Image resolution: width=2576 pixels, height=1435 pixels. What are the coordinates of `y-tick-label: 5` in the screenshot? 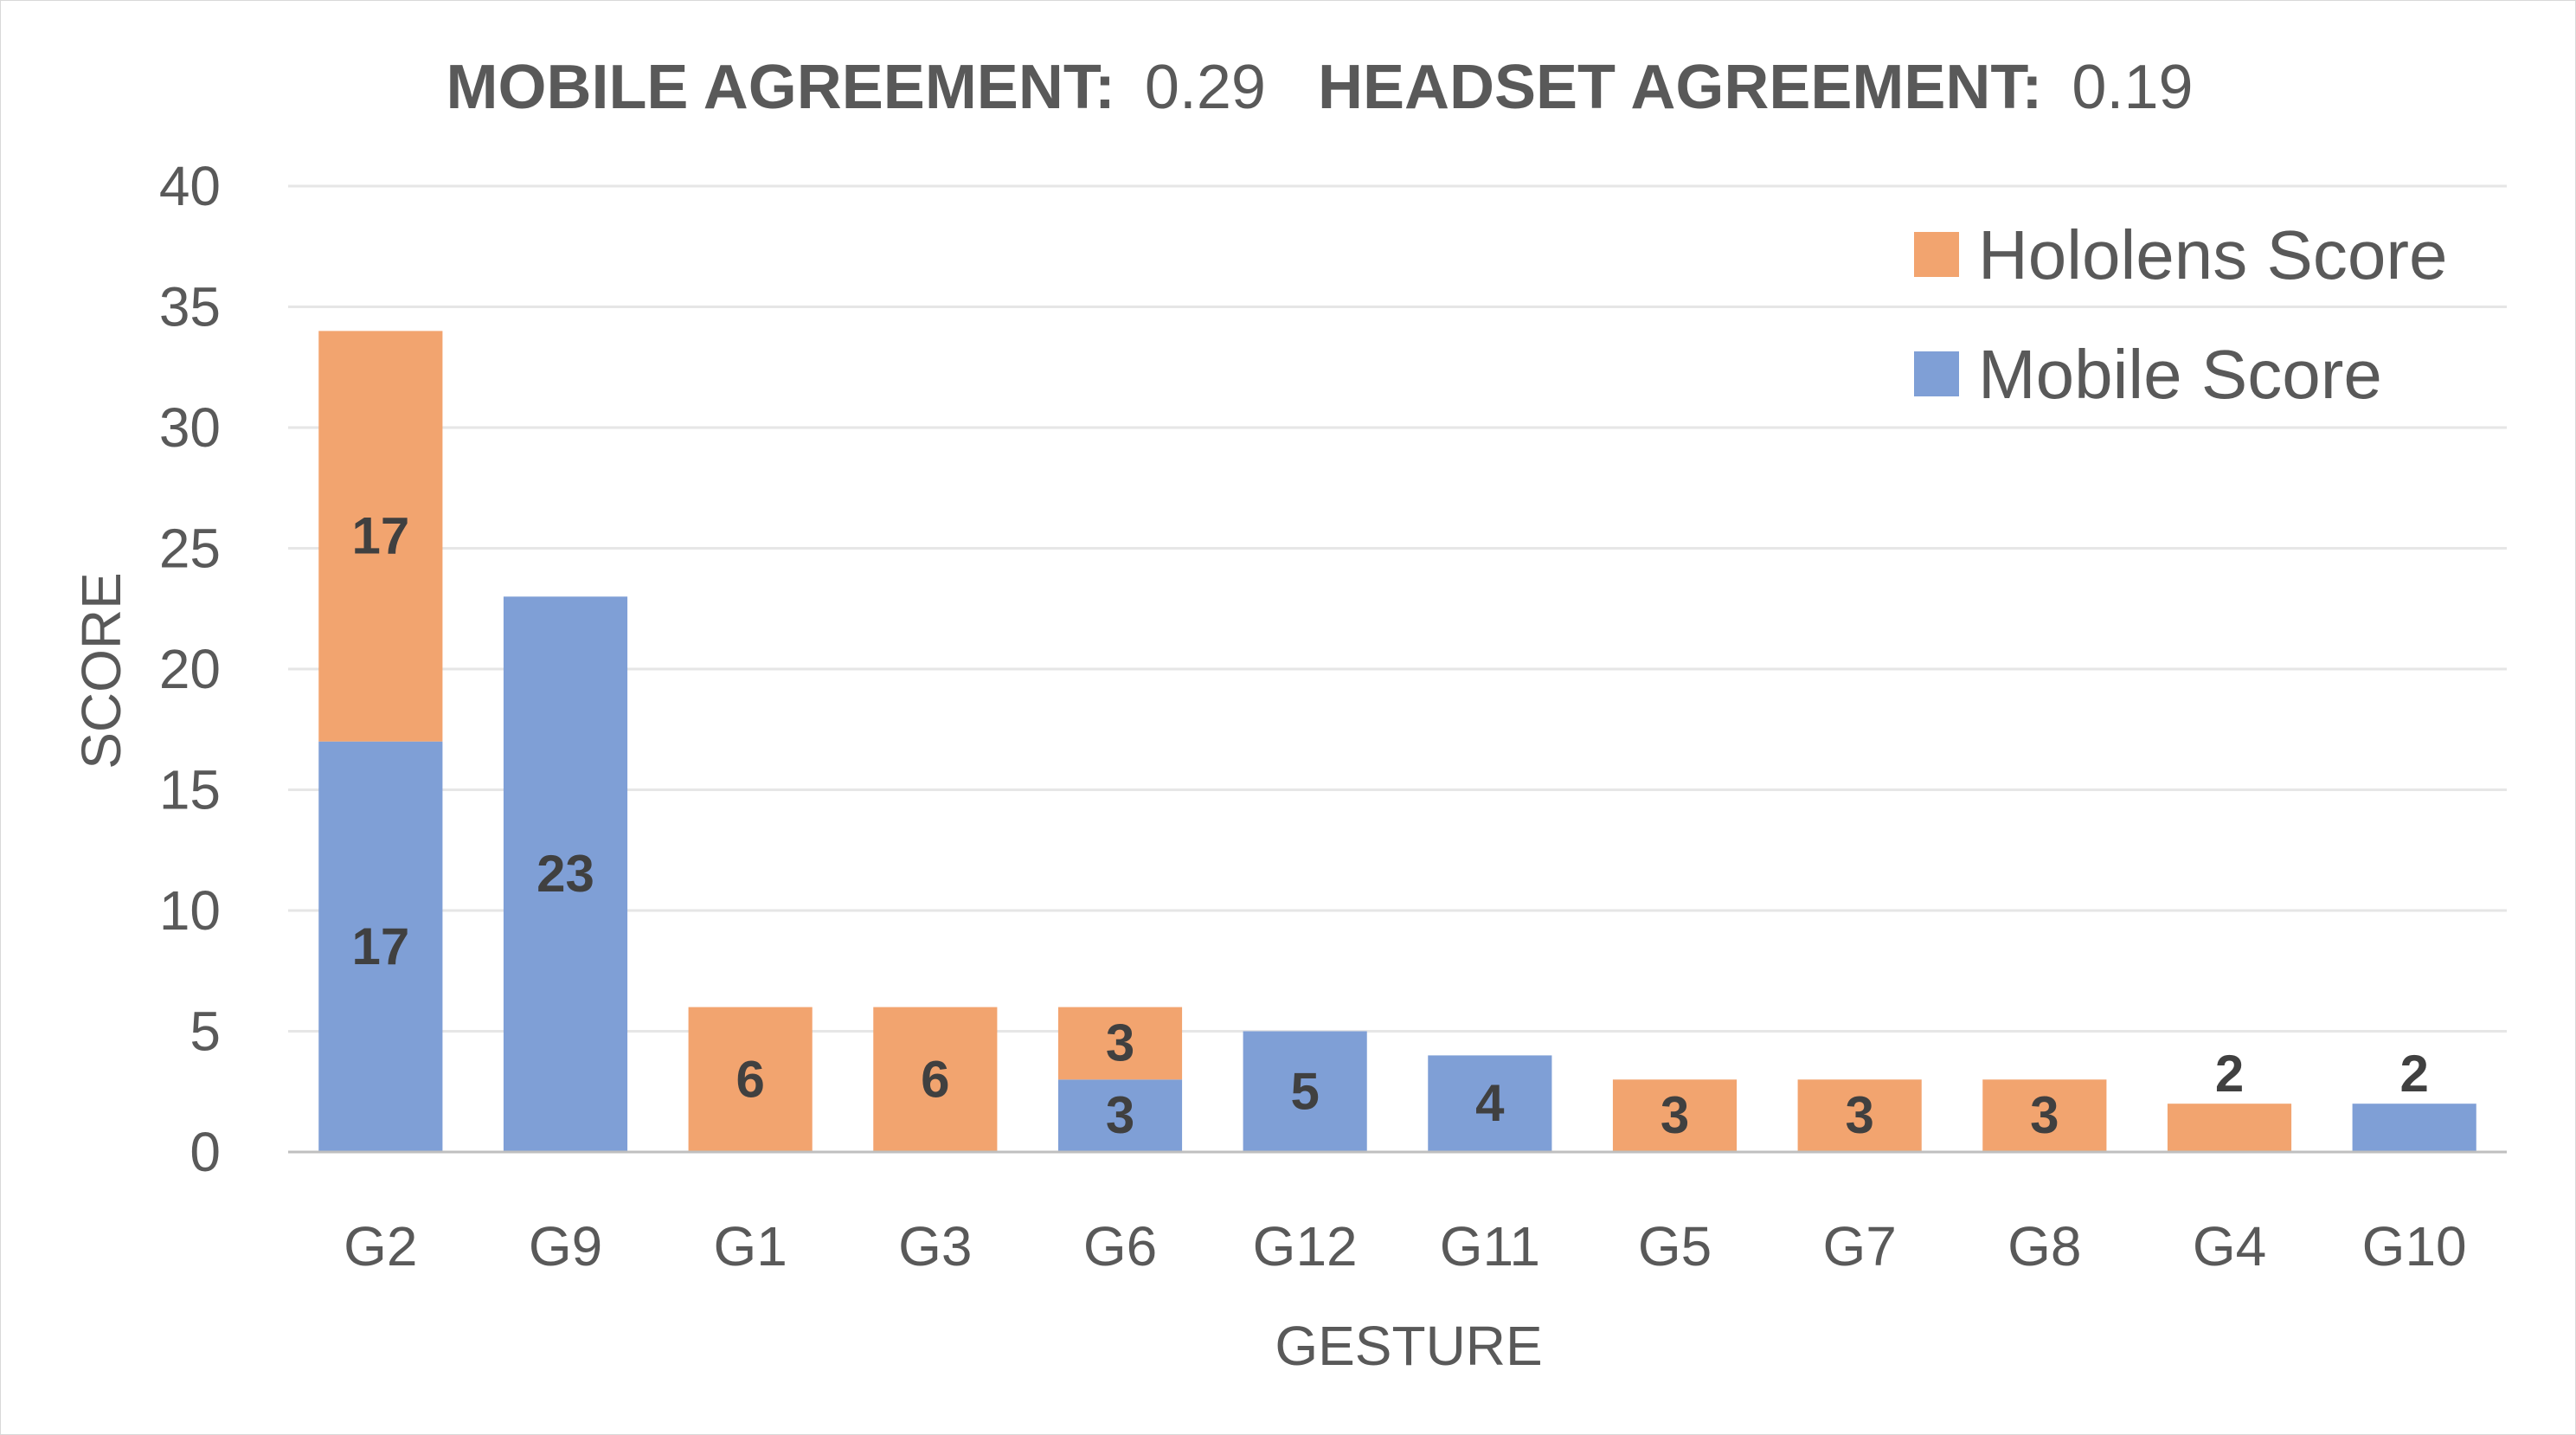 It's located at (205, 1032).